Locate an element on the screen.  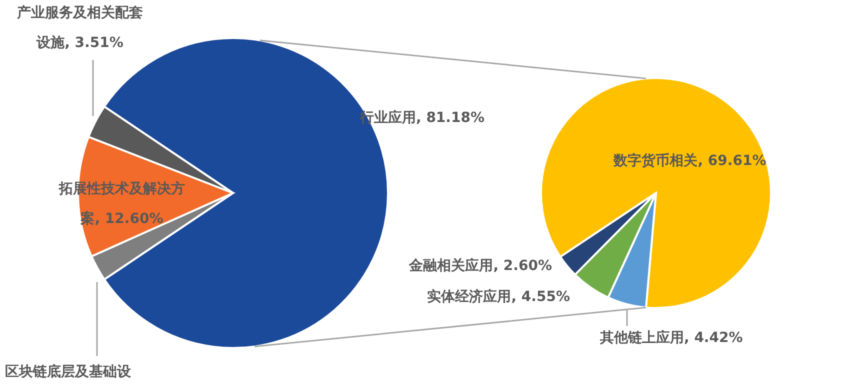
slice-label: 实体经济应用, 4.55% is located at coordinates (498, 296).